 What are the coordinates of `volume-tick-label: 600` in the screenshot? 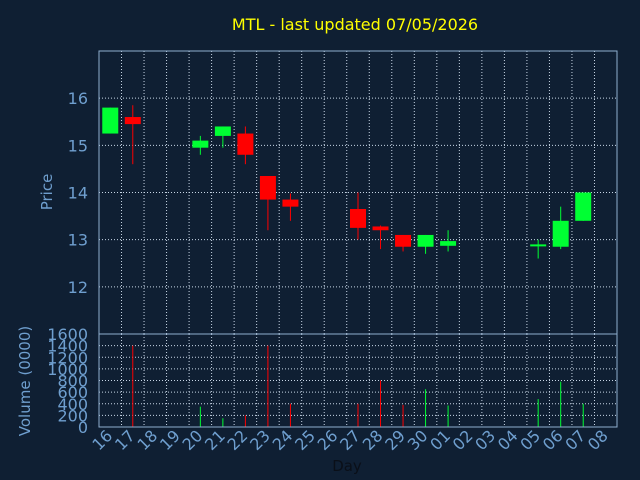 It's located at (72, 392).